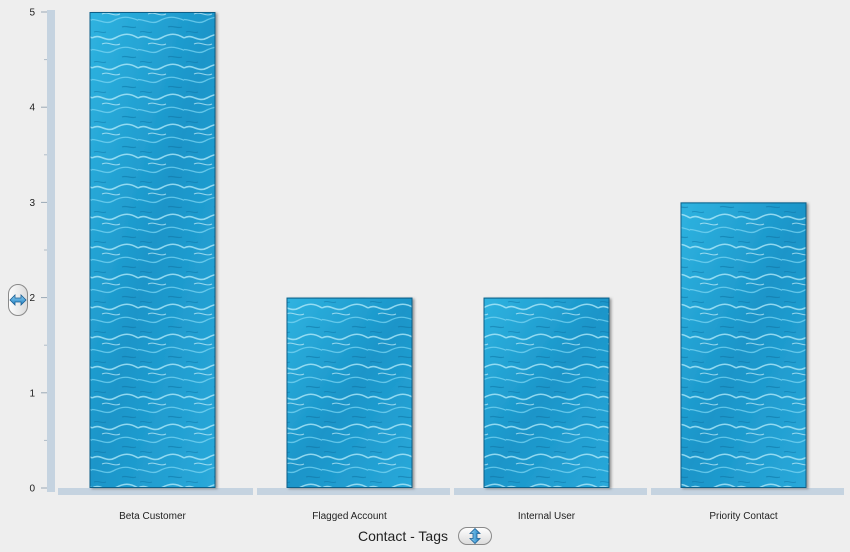 The height and width of the screenshot is (552, 850). Describe the element at coordinates (32, 13) in the screenshot. I see `y-tick-label: 5` at that location.